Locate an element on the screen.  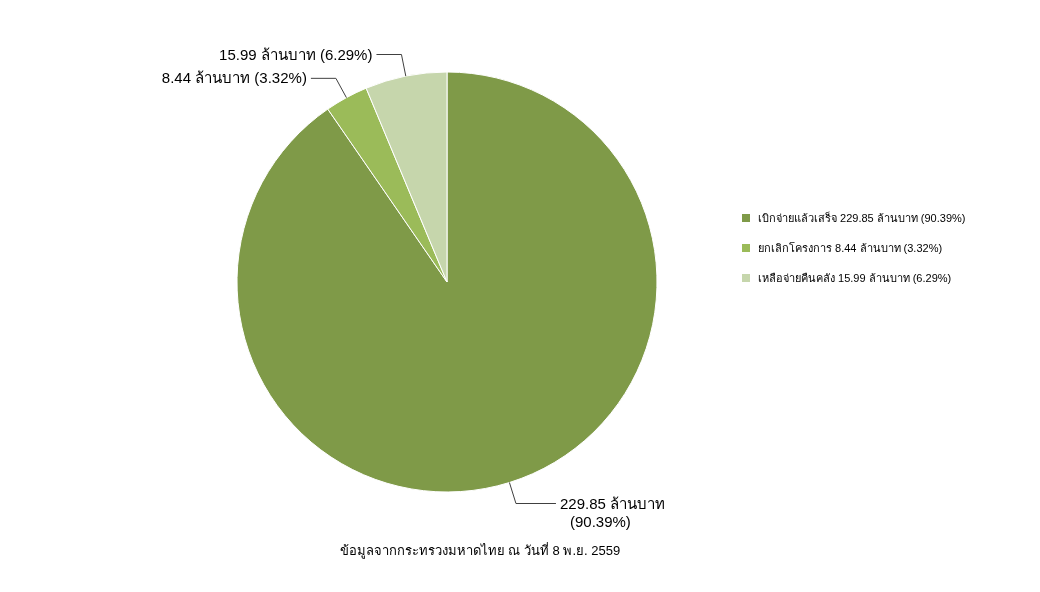
legend-label: เบิกจ่ายแล้วเสร็จ 229.85 ล้านบาท (90.39%) is located at coordinates (862, 217).